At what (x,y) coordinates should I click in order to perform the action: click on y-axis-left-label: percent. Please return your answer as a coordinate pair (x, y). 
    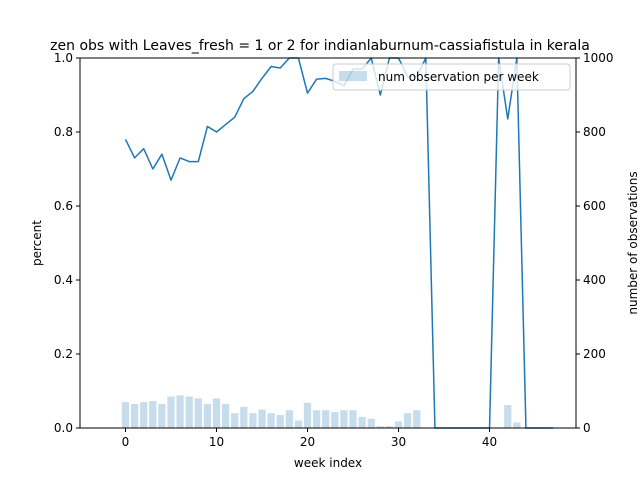
    Looking at the image, I should click on (37, 243).